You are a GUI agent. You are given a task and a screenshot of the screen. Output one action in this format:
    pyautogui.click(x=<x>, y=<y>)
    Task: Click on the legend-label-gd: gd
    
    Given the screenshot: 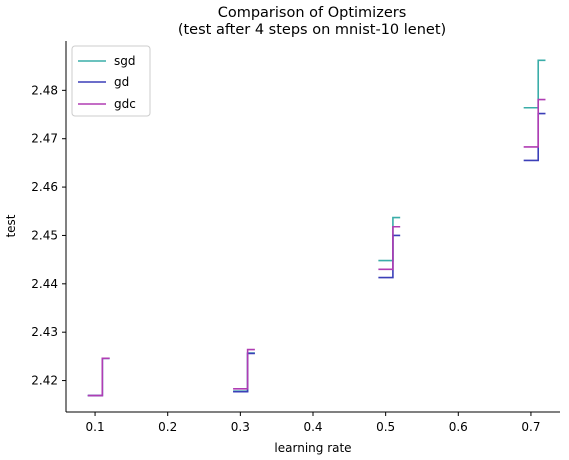 What is the action you would take?
    pyautogui.click(x=121, y=82)
    